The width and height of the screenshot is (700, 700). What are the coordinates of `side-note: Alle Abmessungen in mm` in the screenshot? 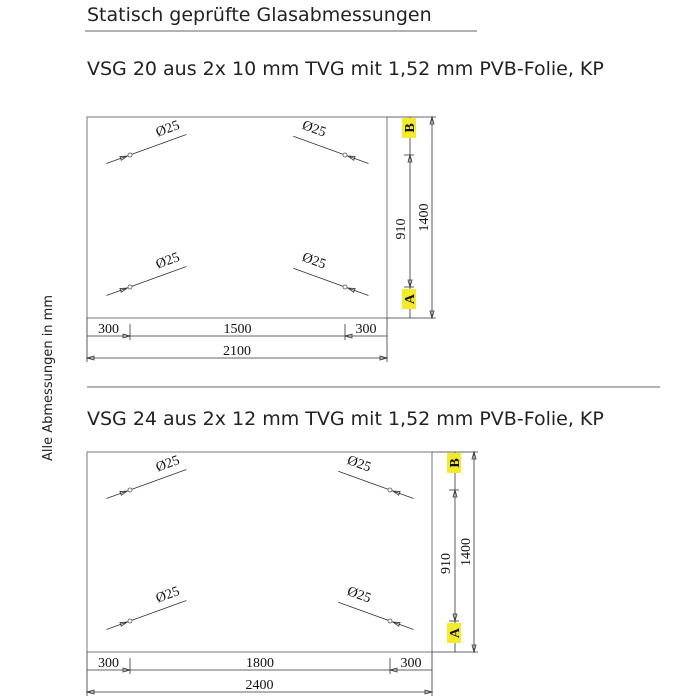 It's located at (48, 378).